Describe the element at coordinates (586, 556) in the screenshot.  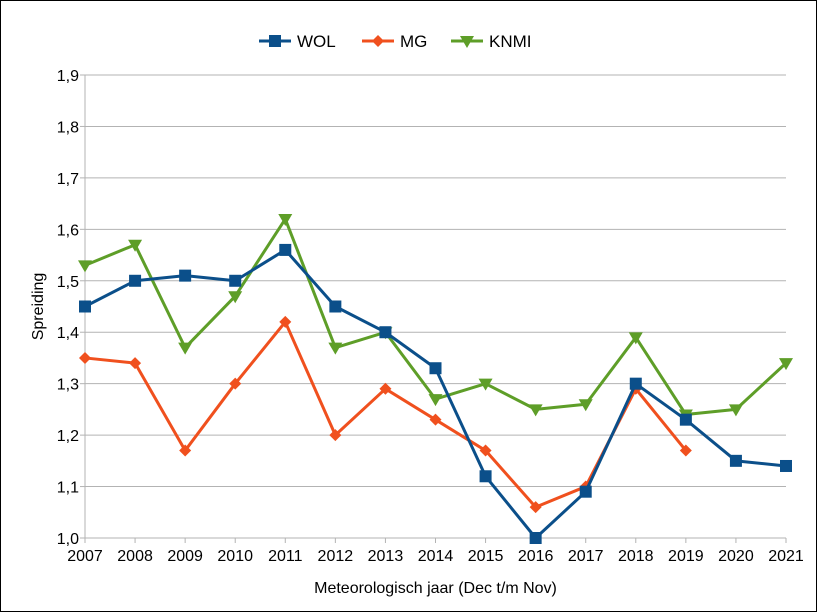
I see `x-tick-label: 2017` at that location.